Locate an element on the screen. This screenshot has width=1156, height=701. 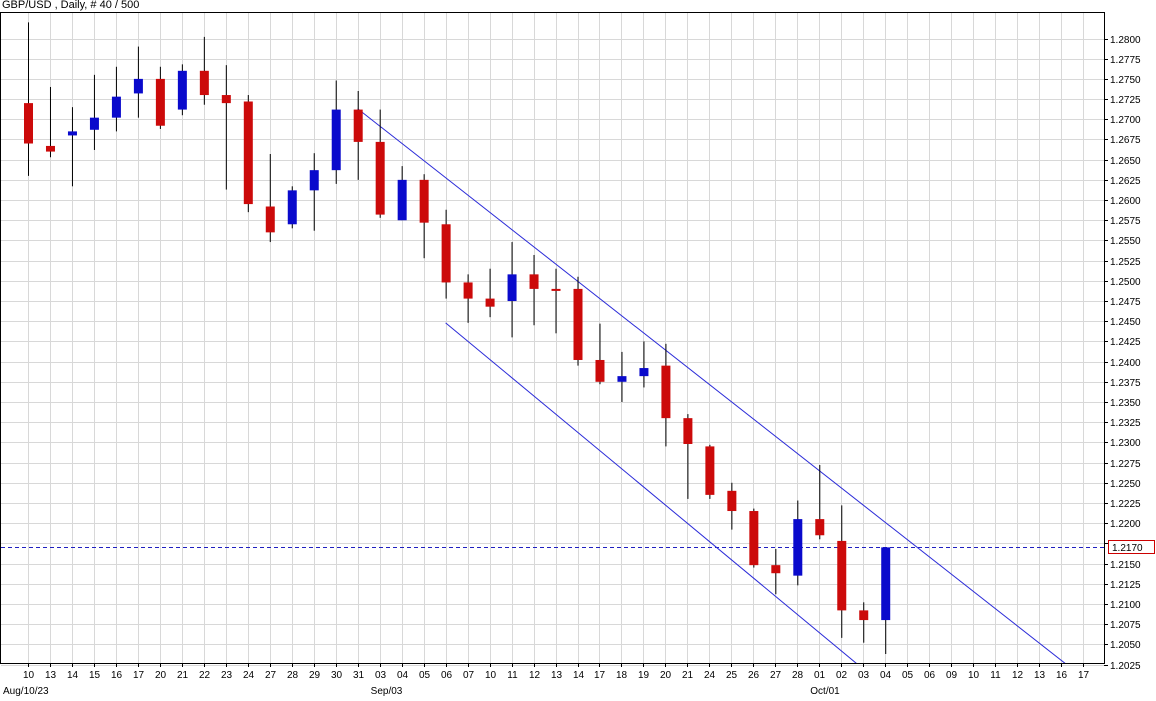
y-tick-label: 1.2325 is located at coordinates (1125, 423).